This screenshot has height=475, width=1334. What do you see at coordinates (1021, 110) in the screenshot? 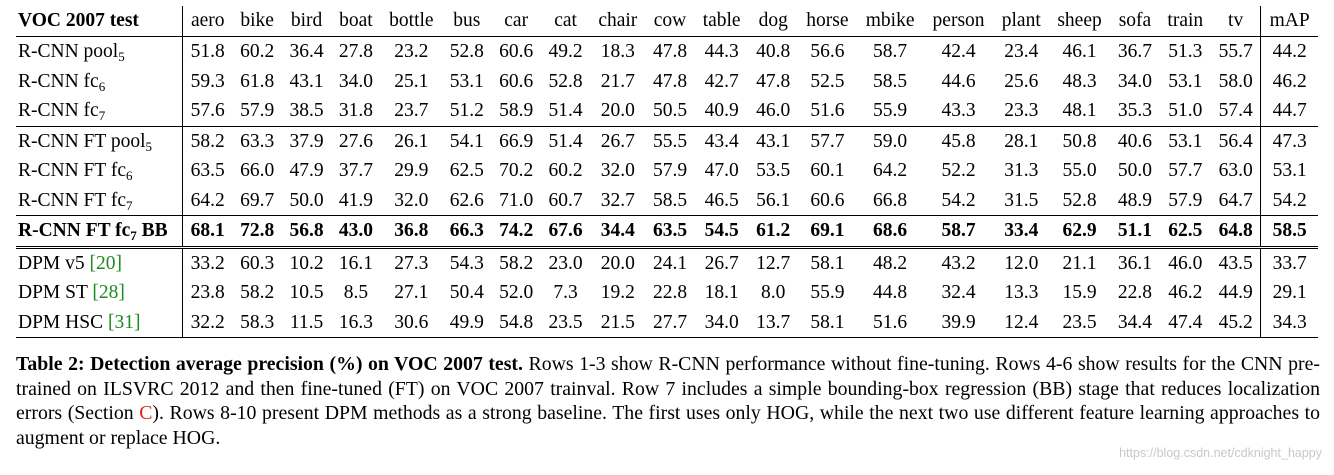
I see `ap-cell: 23.3` at bounding box center [1021, 110].